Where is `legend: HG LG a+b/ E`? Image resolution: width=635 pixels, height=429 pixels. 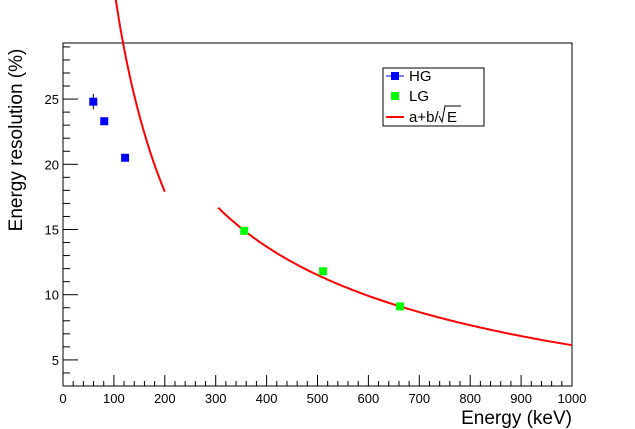
legend: HG LG a+b/ E is located at coordinates (433, 97).